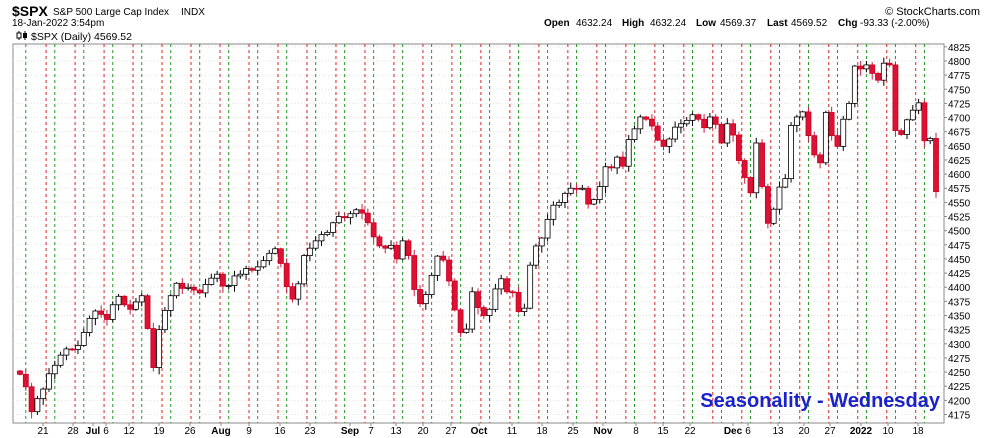 This screenshot has width=990, height=438. I want to click on x-tick-label: 27, so click(830, 431).